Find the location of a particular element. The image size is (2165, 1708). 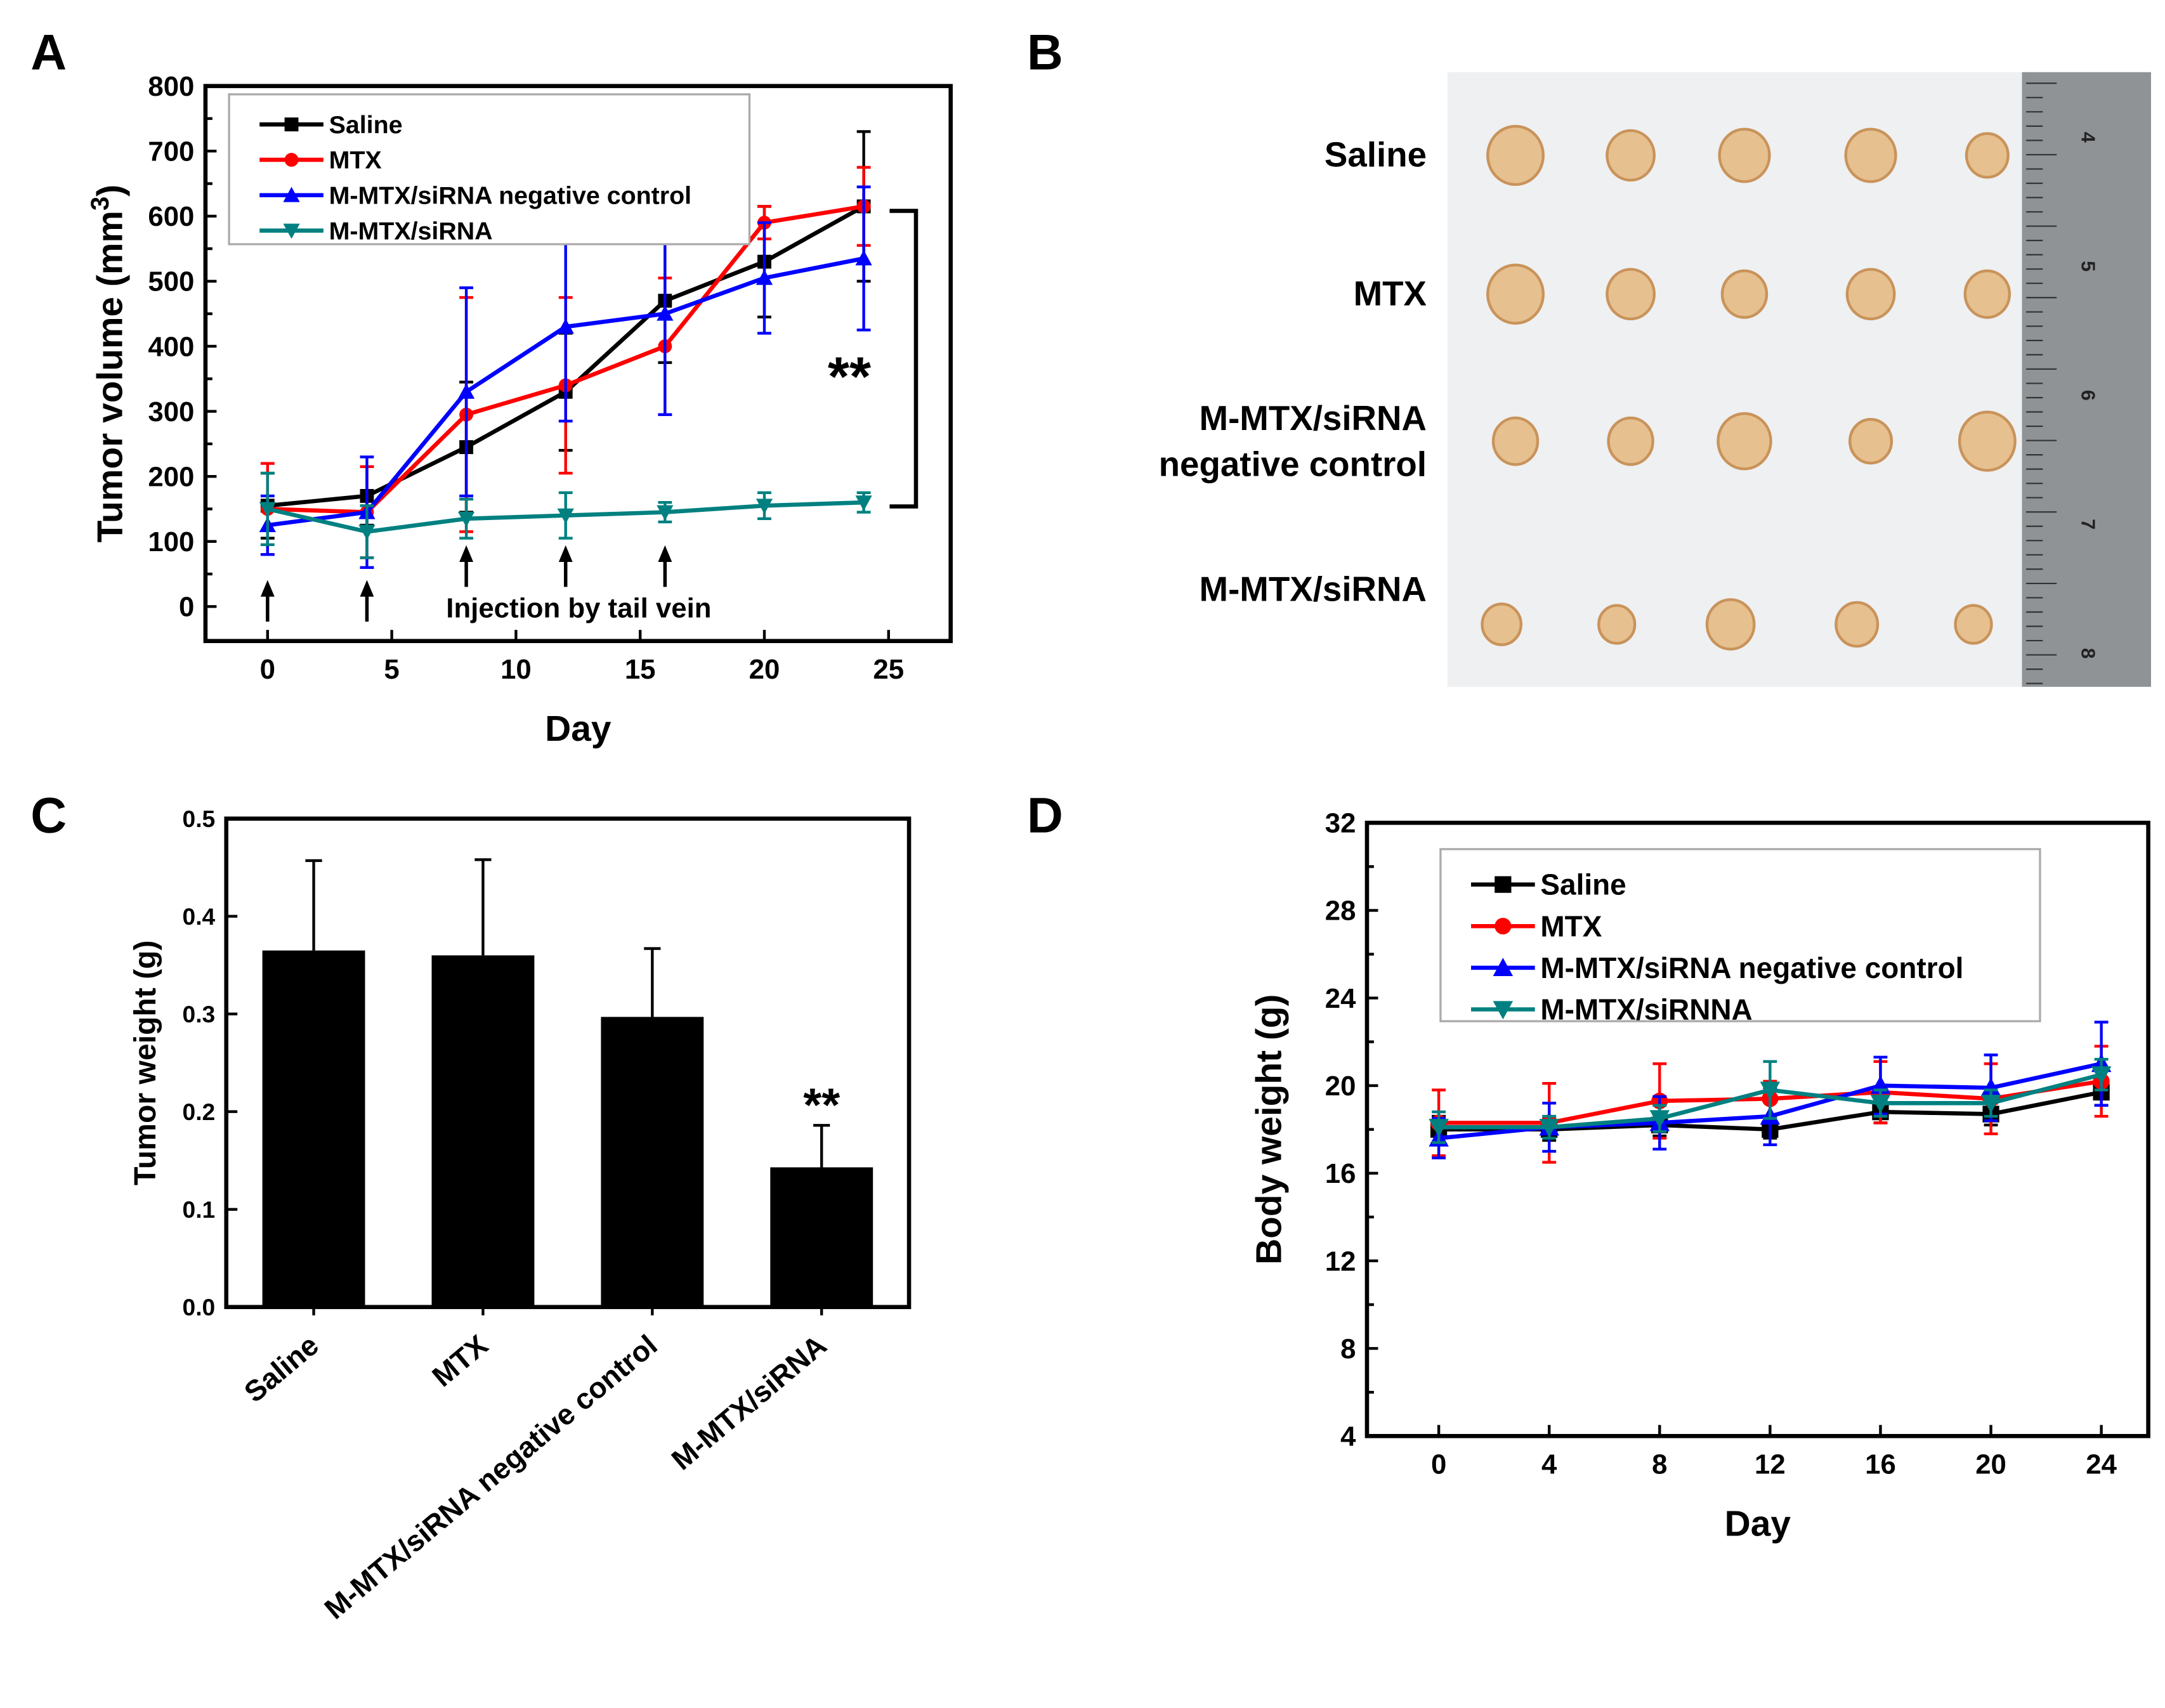

y-tick-label: 700 is located at coordinates (171, 151).